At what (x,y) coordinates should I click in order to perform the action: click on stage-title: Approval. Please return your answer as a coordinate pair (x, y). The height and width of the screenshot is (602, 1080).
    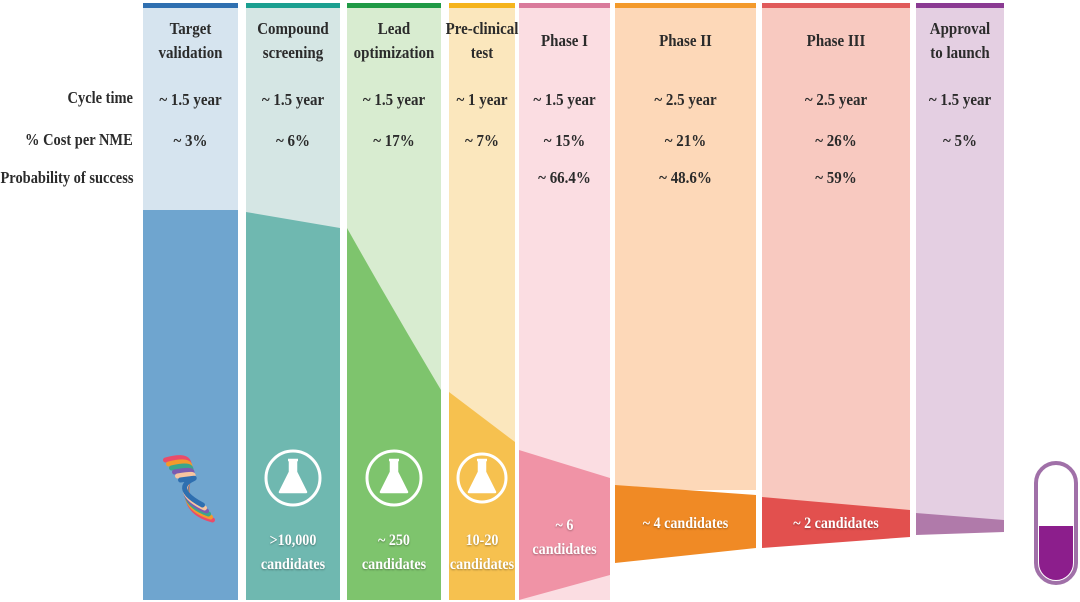
    Looking at the image, I should click on (960, 28).